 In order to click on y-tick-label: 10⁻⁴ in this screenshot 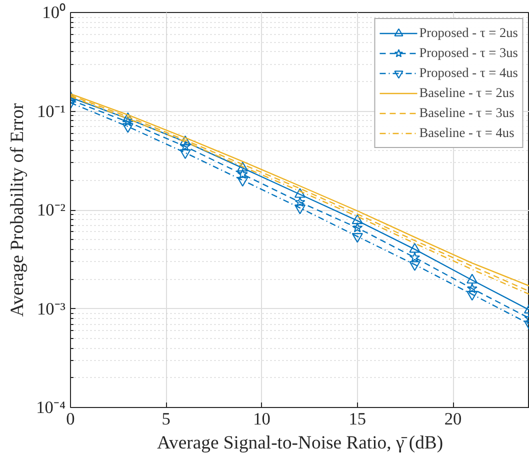, I will do `click(51, 407)`.